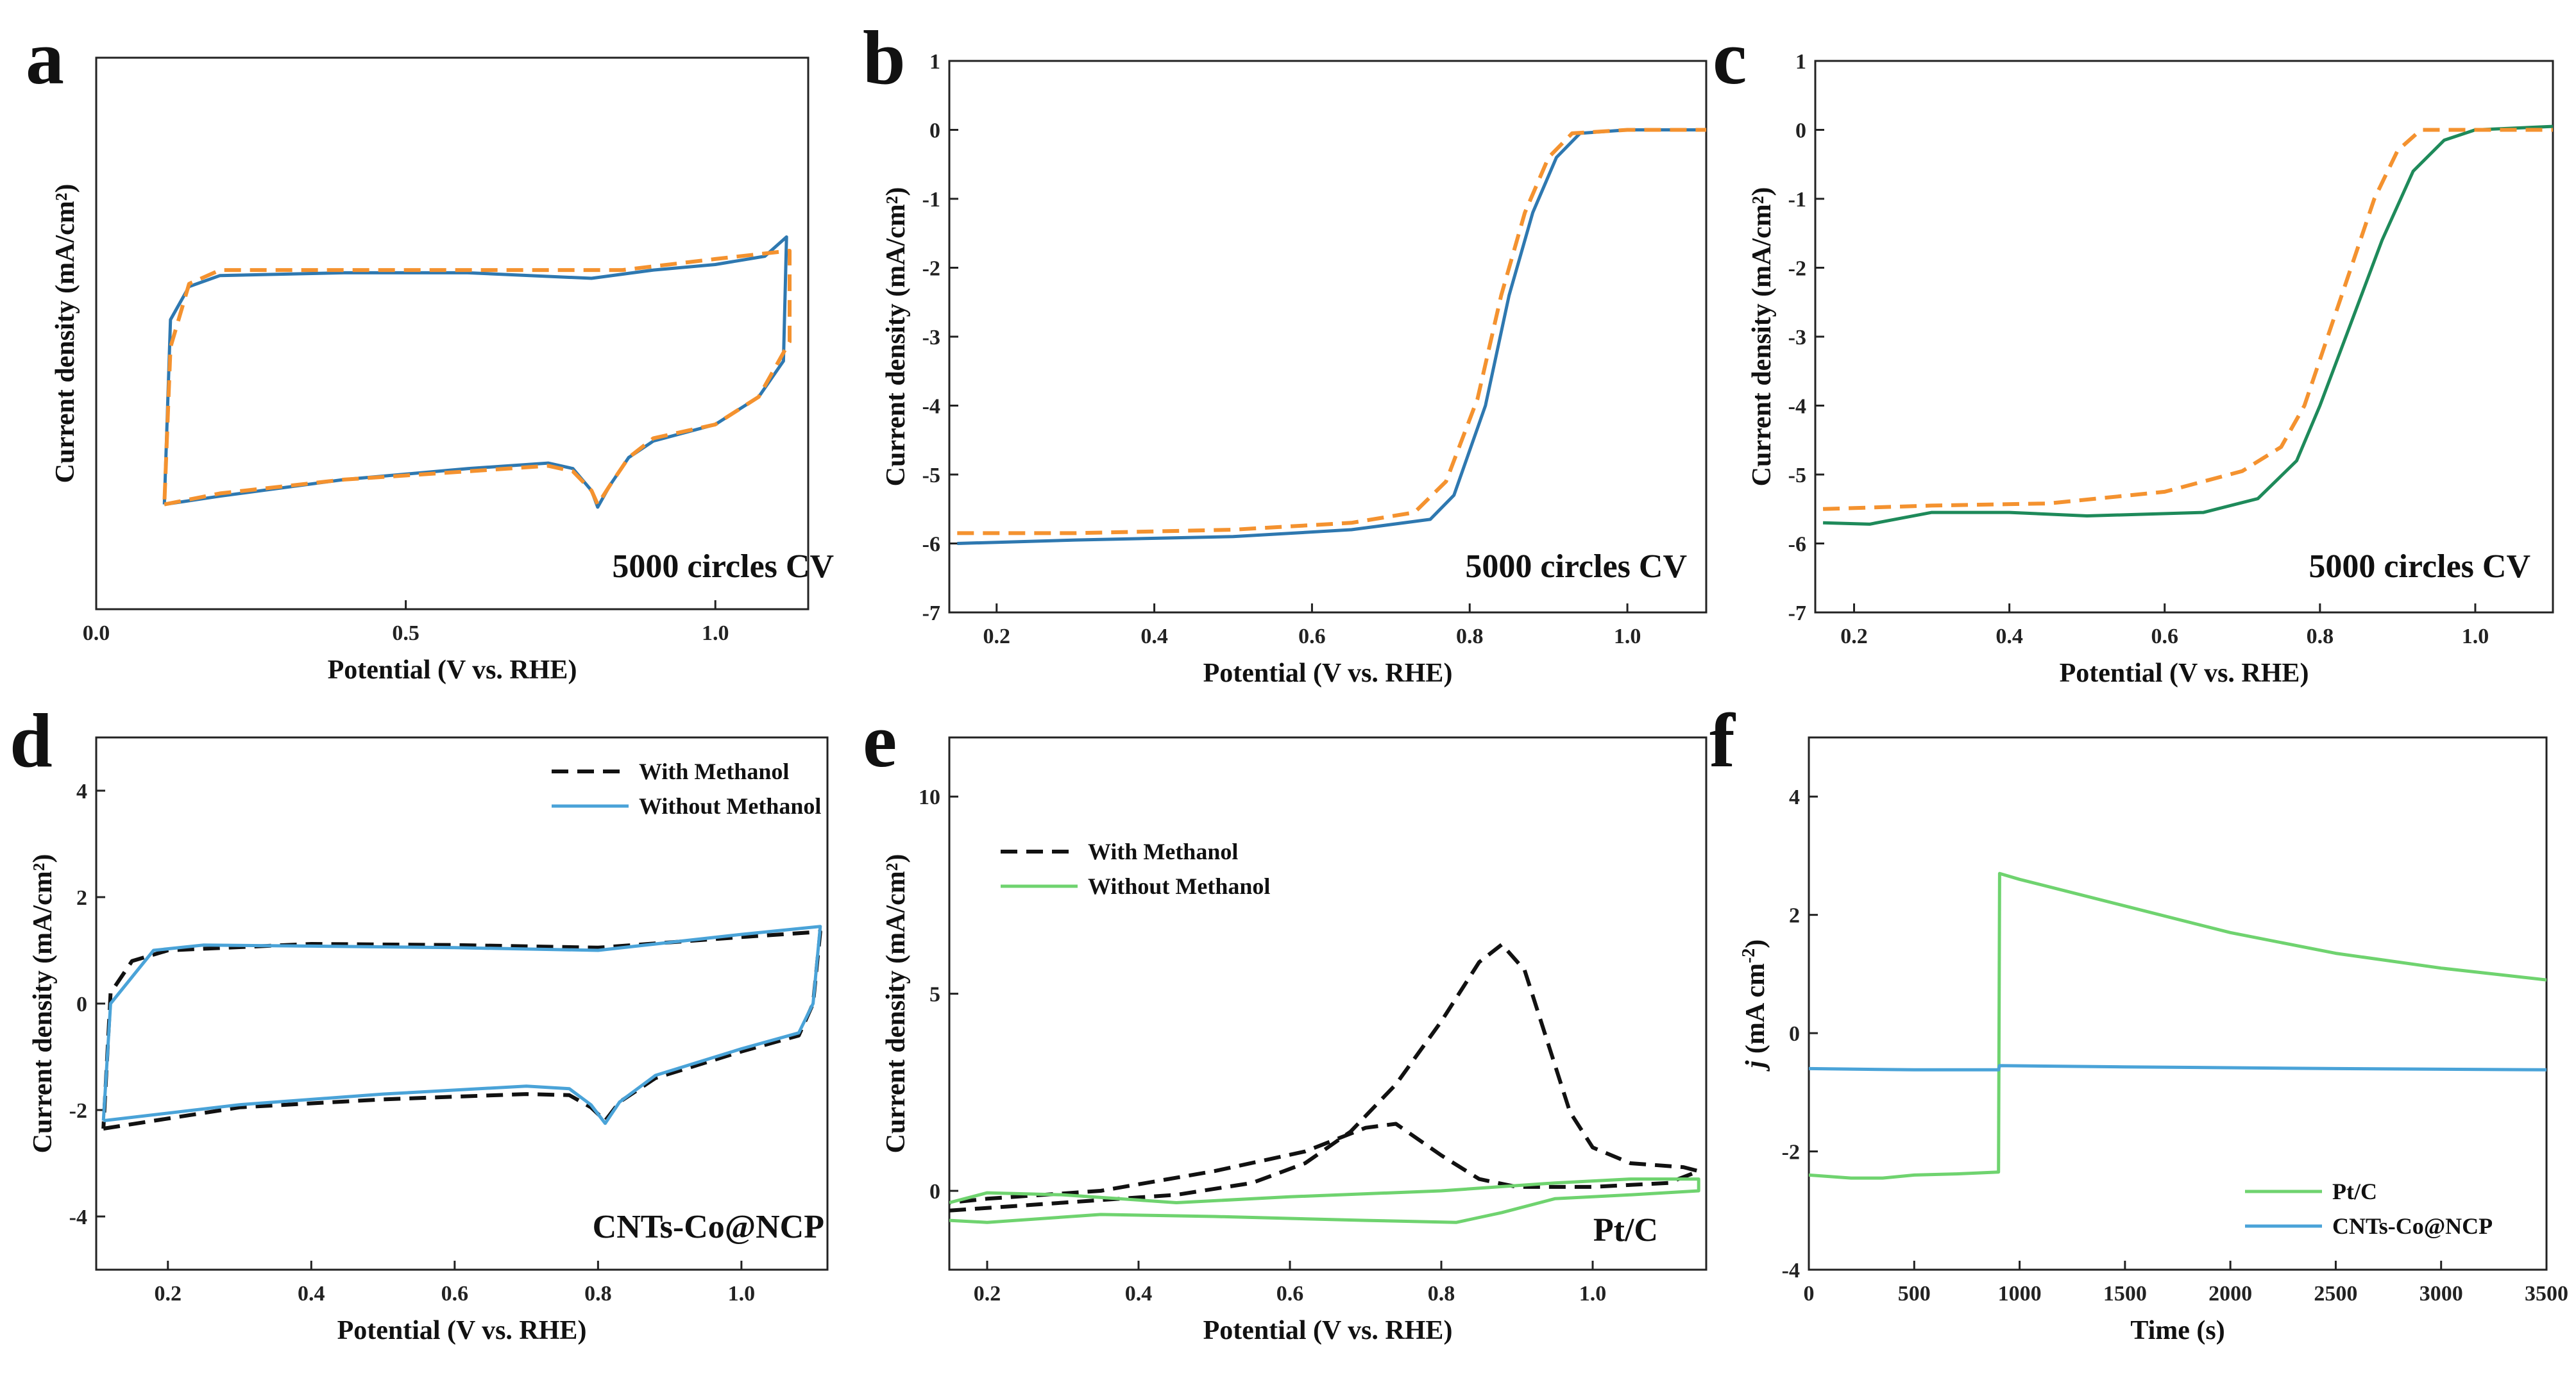 The width and height of the screenshot is (2576, 1380). What do you see at coordinates (2546, 1294) in the screenshot?
I see `x-tick-label: 3500` at bounding box center [2546, 1294].